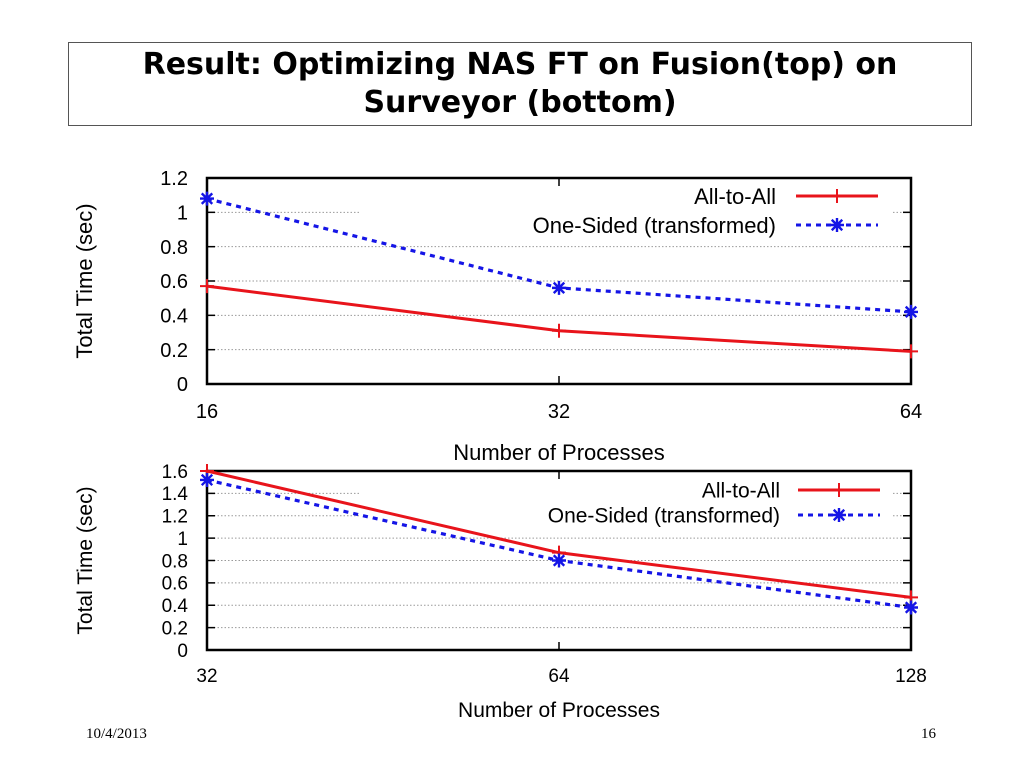 This screenshot has height=768, width=1024. I want to click on x-tick-label: 16, so click(207, 412).